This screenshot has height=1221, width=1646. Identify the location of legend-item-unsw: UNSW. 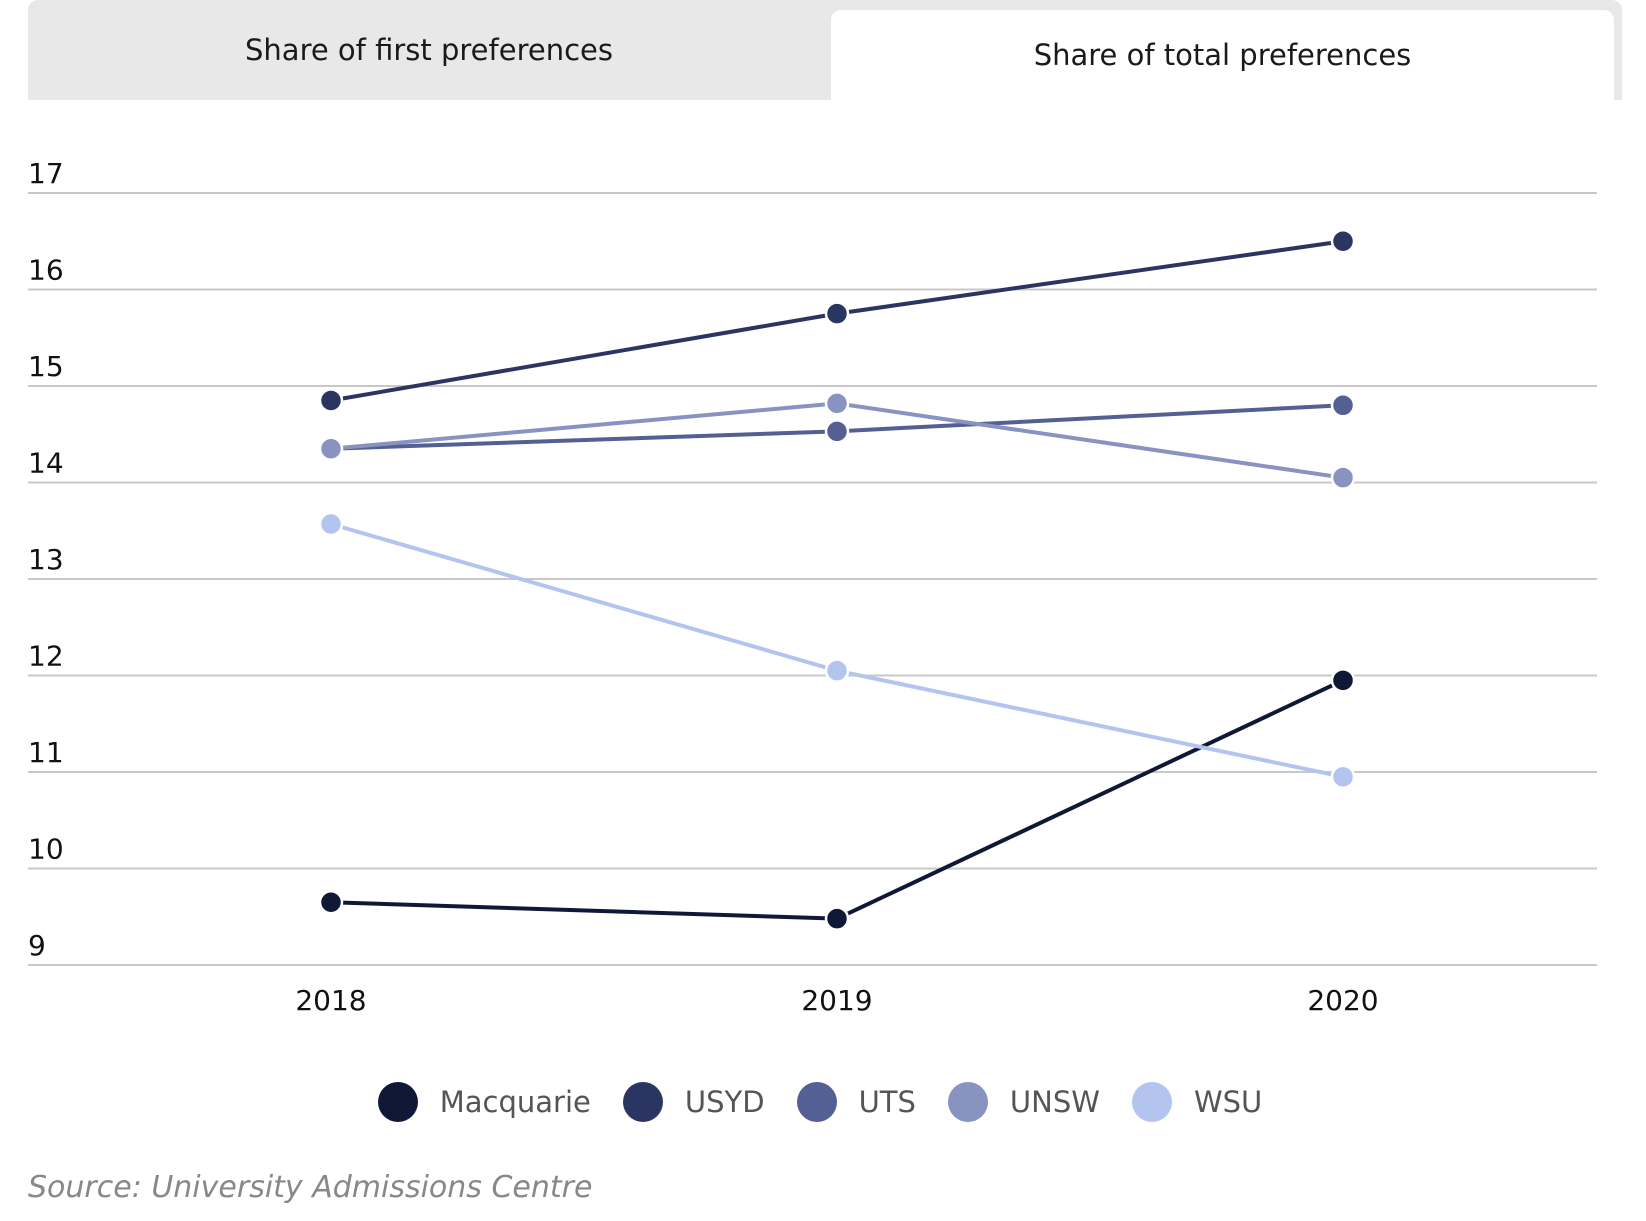
(1023, 1102).